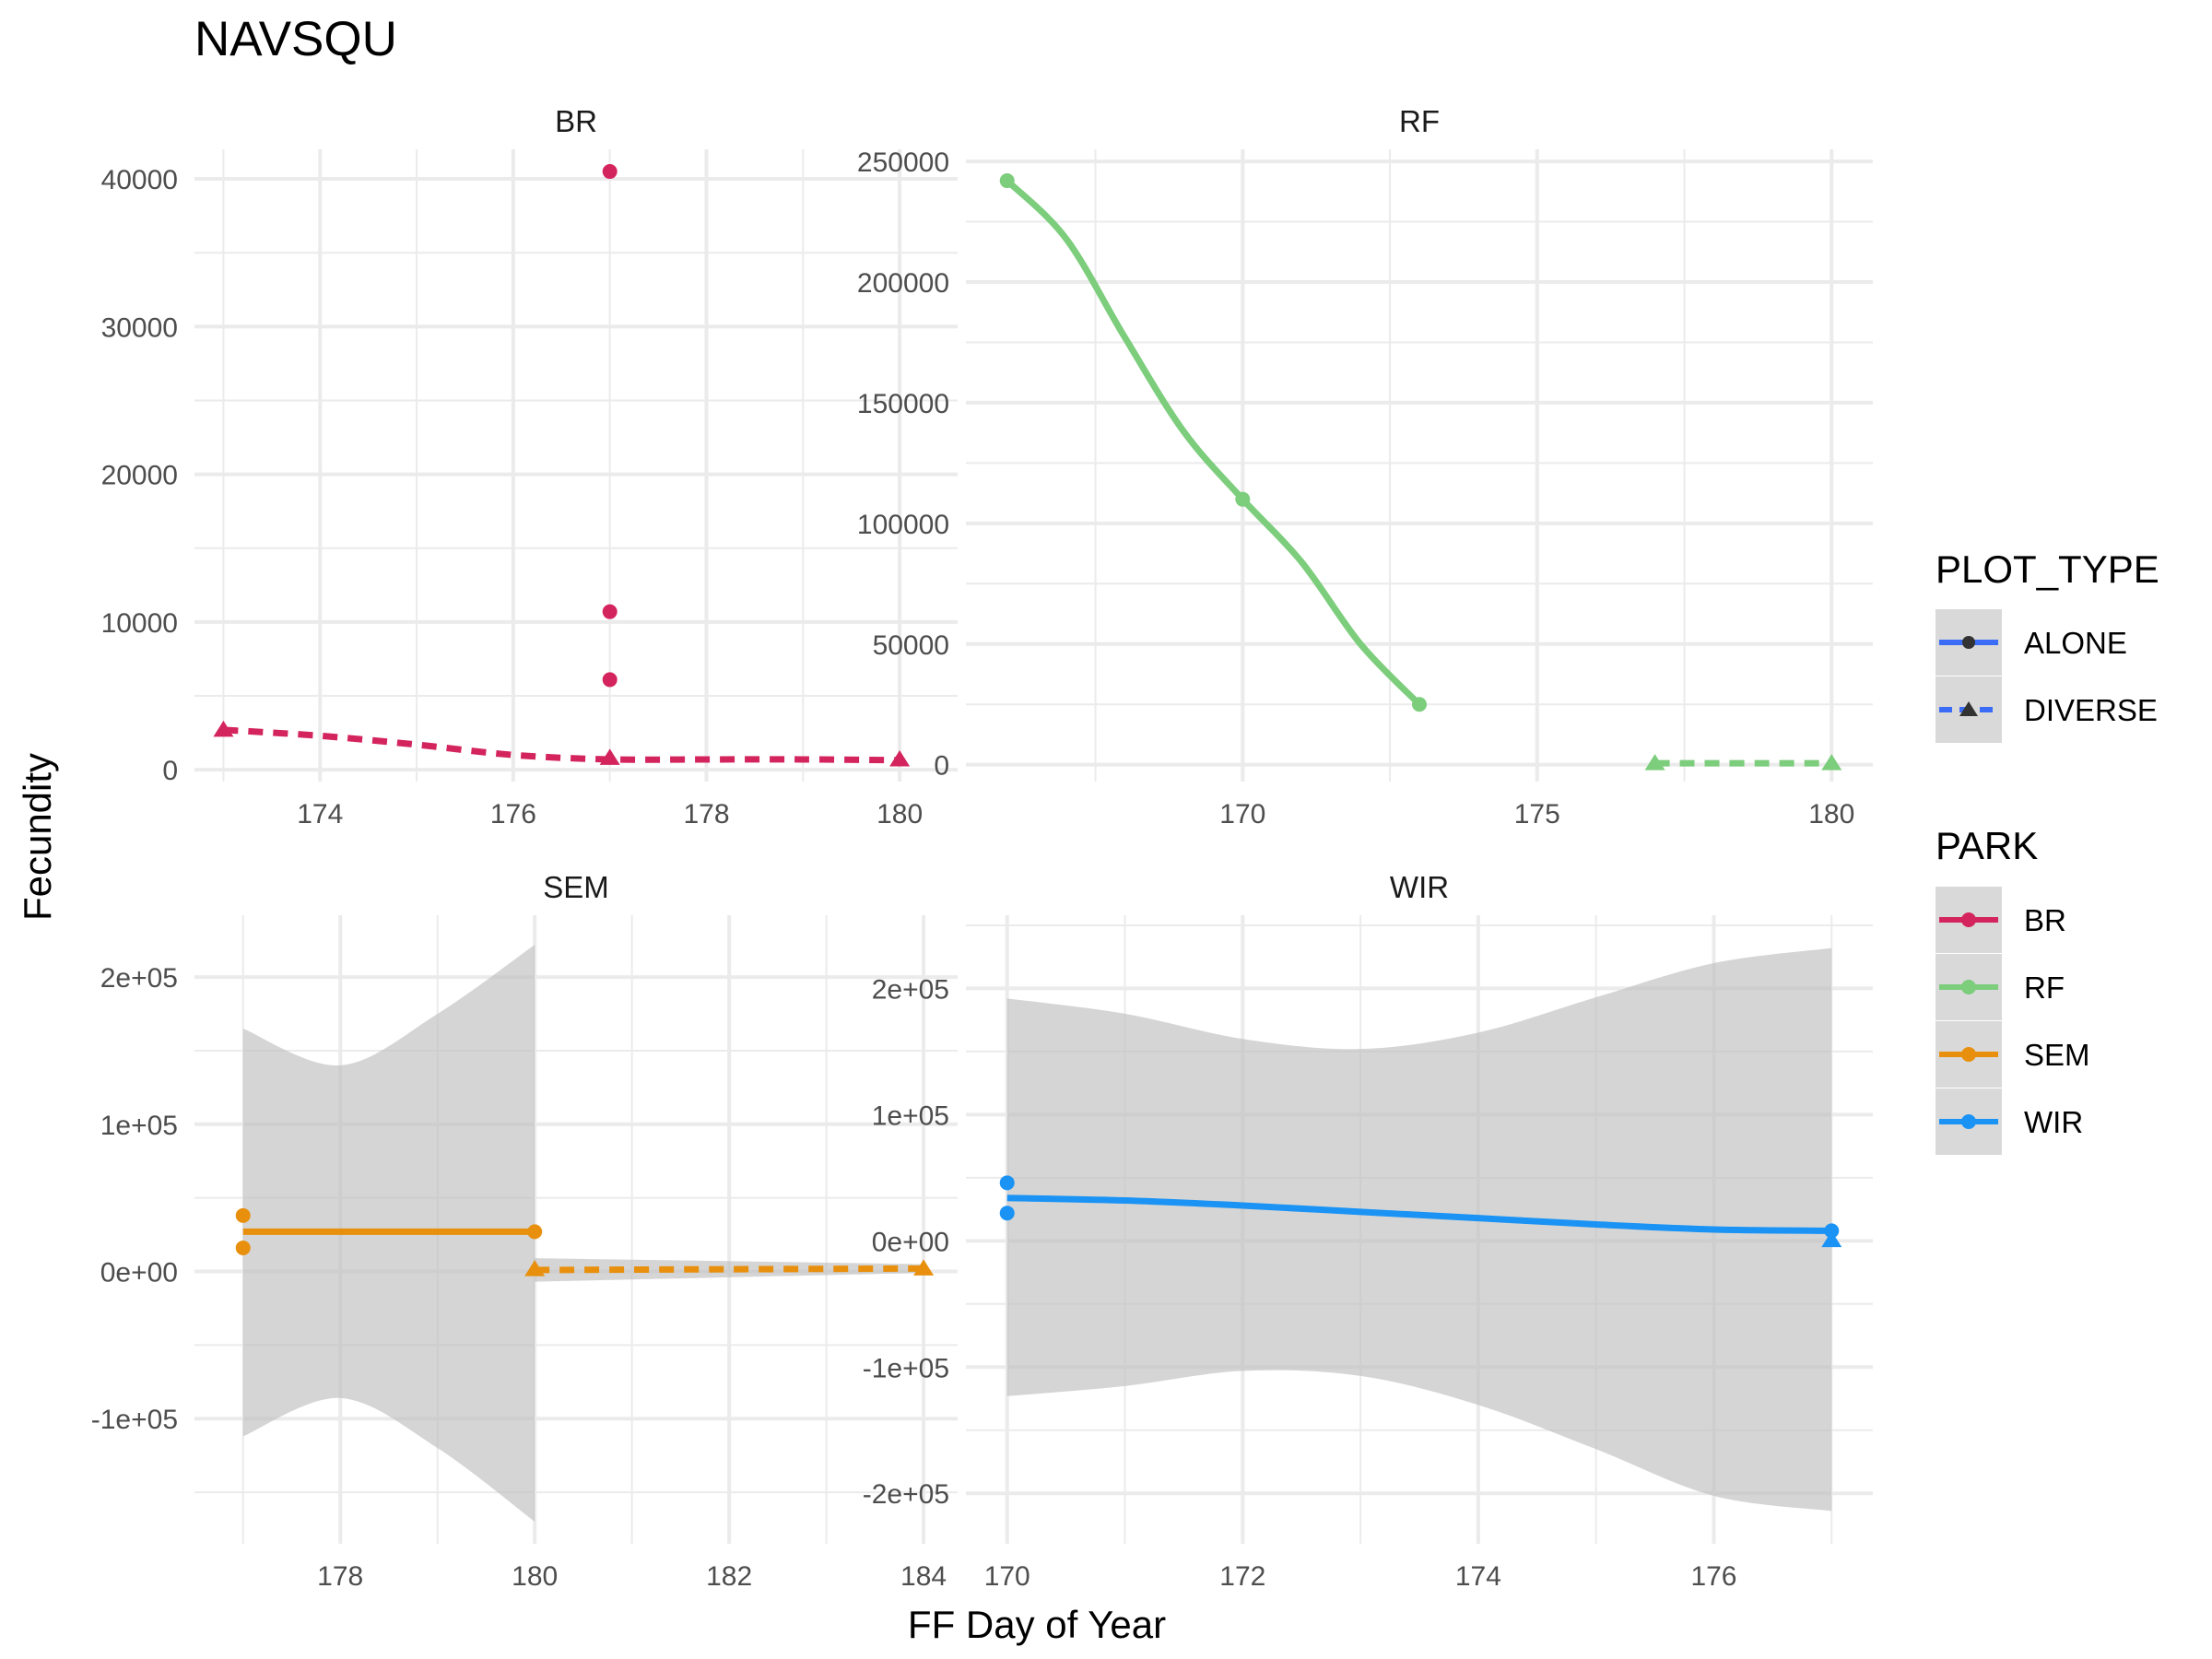 This screenshot has height=1659, width=2212. What do you see at coordinates (903, 162) in the screenshot?
I see `y-tick-label: 250000` at bounding box center [903, 162].